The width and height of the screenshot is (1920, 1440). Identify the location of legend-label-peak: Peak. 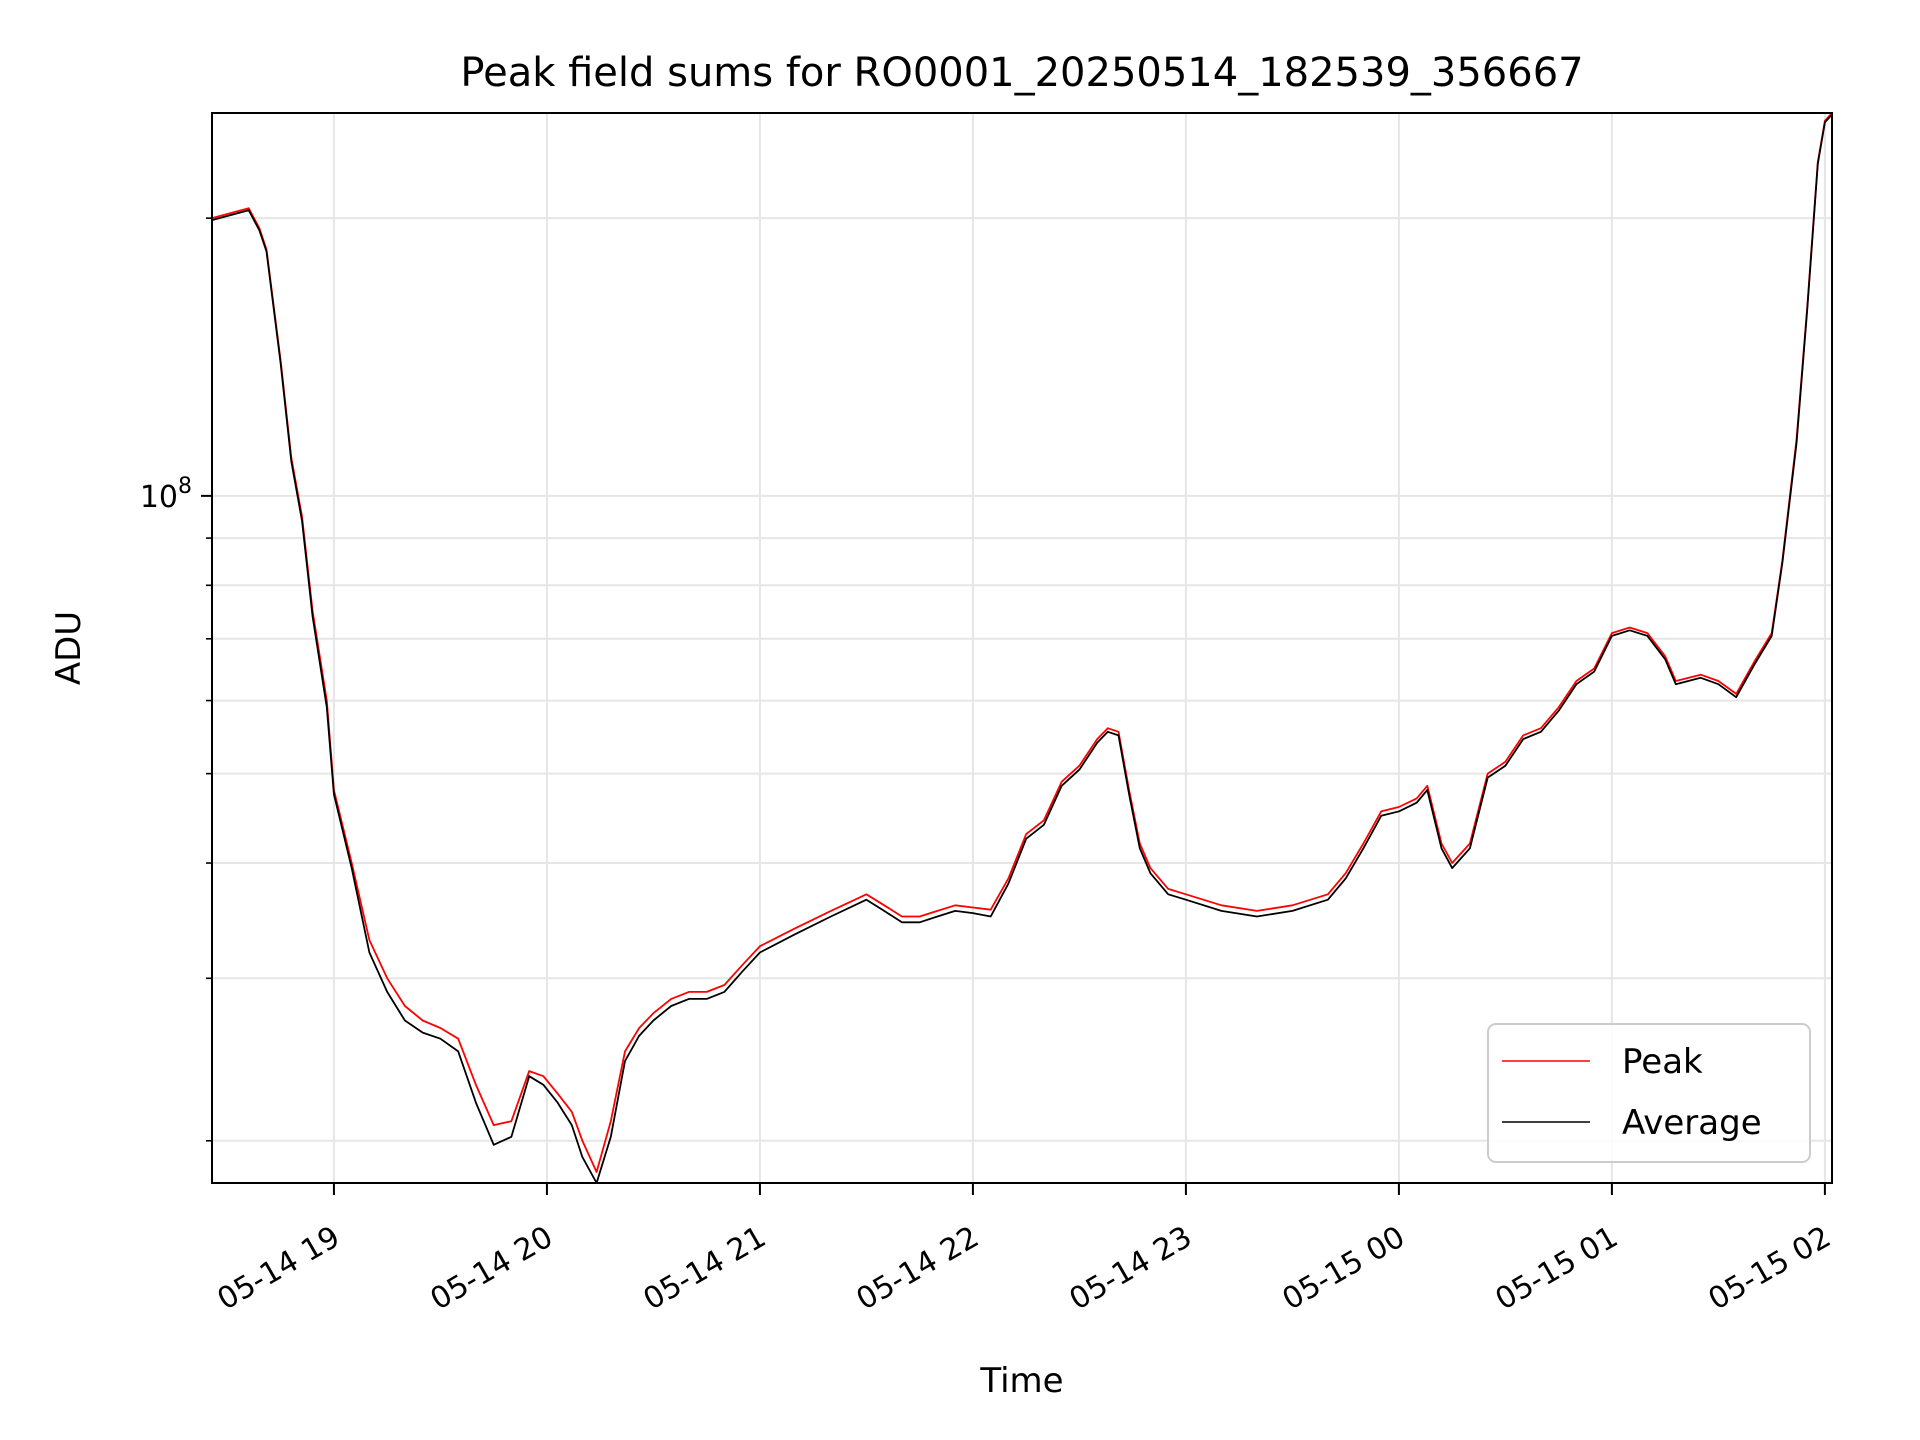
(1662, 1062).